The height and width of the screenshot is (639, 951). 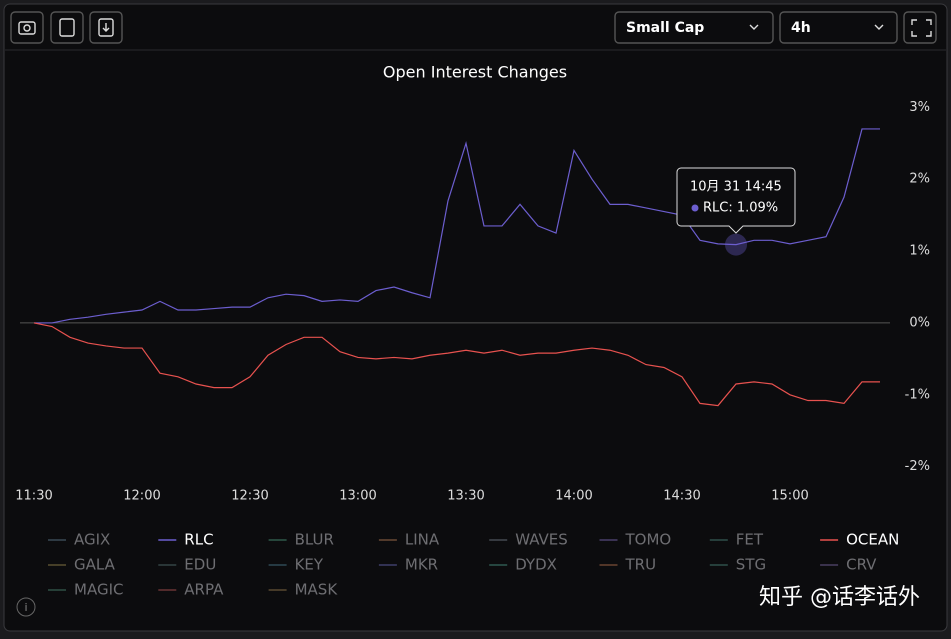 What do you see at coordinates (695, 208) in the screenshot?
I see `tooltip-dot` at bounding box center [695, 208].